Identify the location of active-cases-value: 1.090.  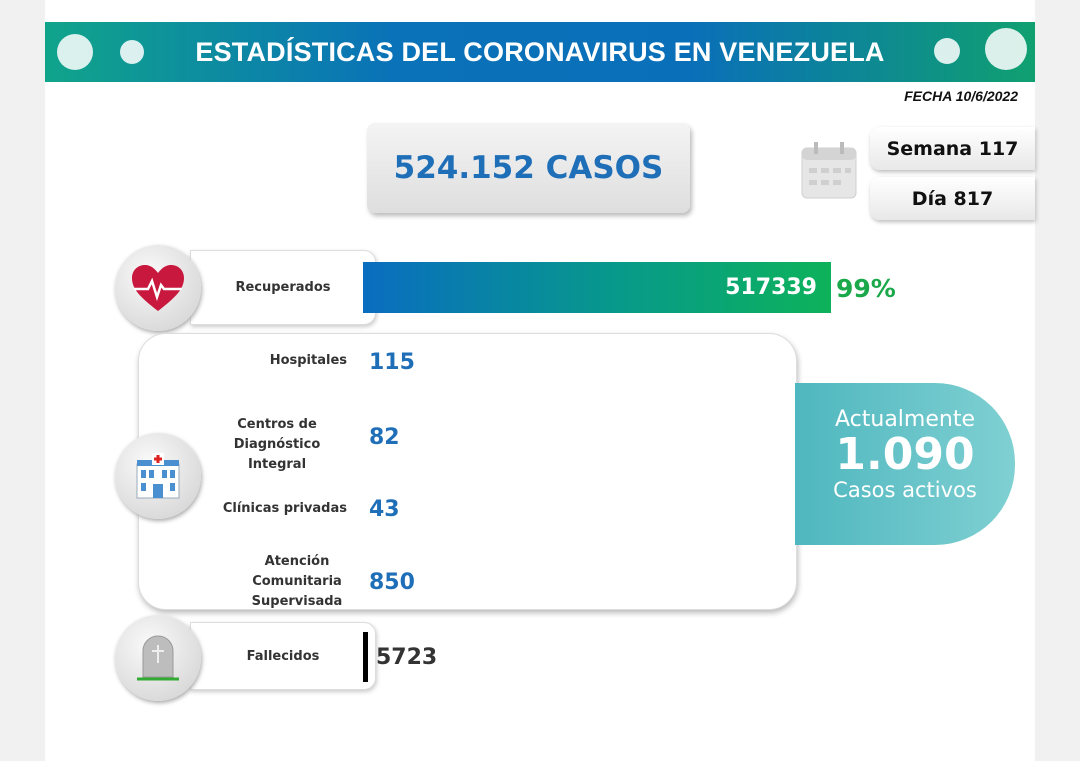
(905, 454).